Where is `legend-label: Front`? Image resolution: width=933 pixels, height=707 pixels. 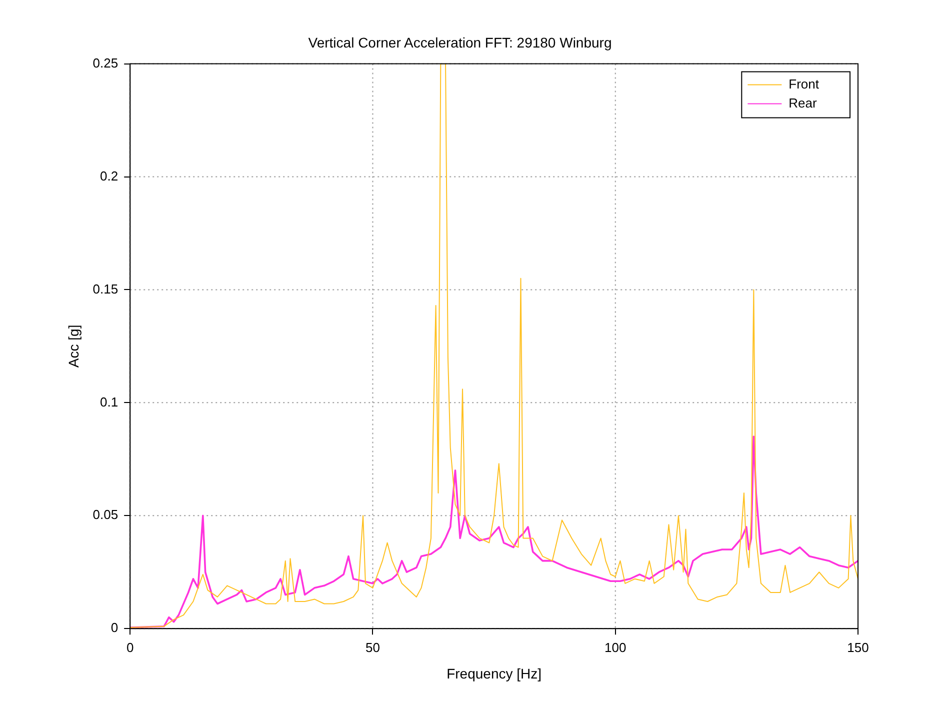 legend-label: Front is located at coordinates (804, 84).